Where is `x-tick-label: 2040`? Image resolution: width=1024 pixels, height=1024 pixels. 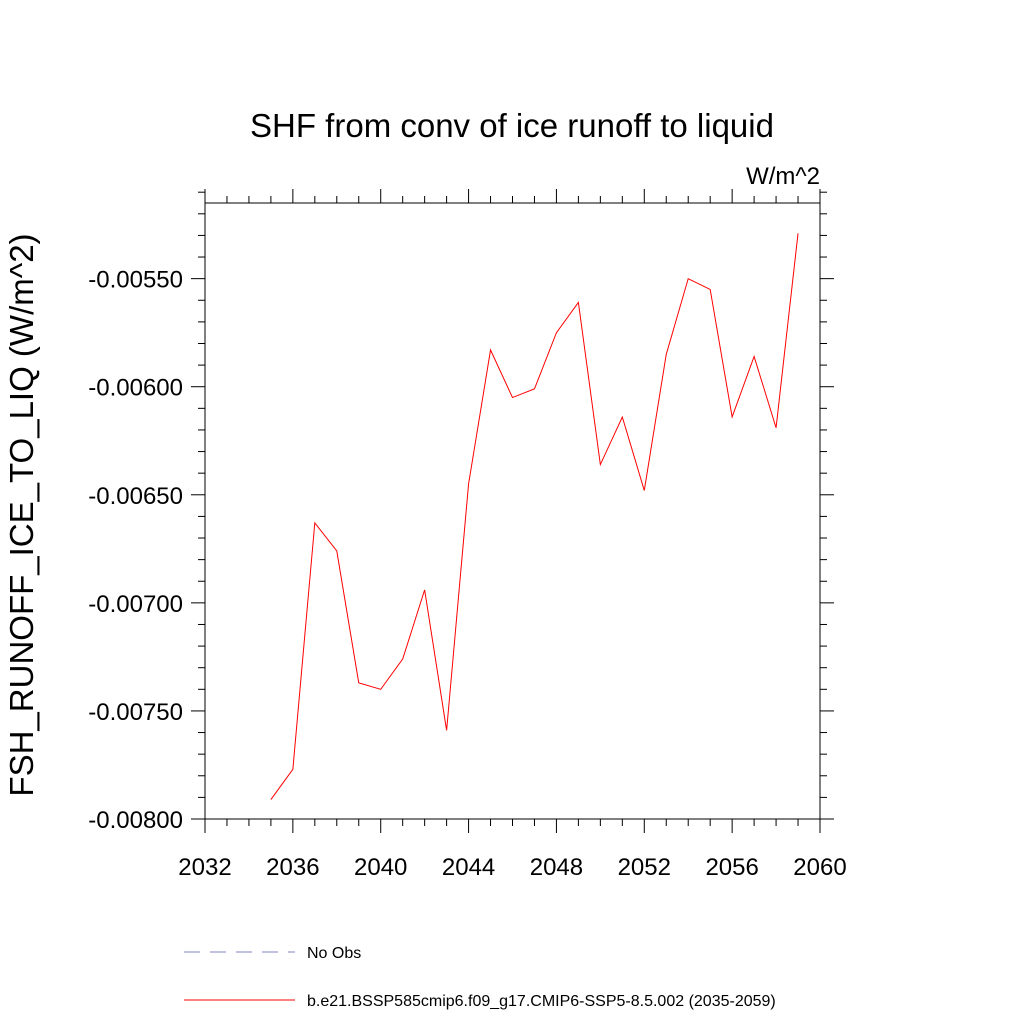
x-tick-label: 2040 is located at coordinates (380, 867).